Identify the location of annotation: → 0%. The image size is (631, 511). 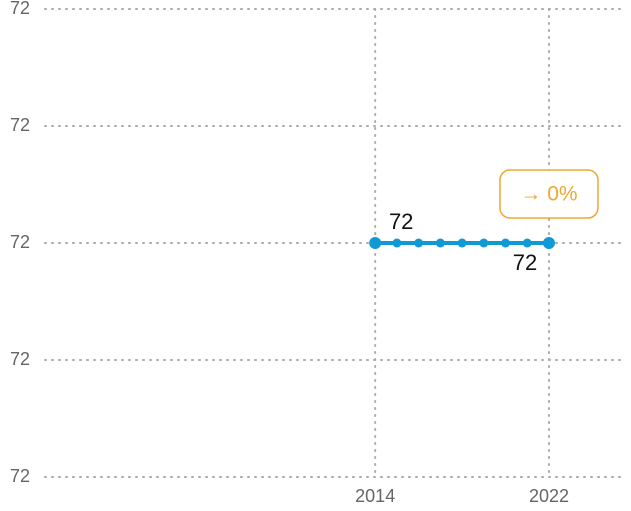
(548, 194).